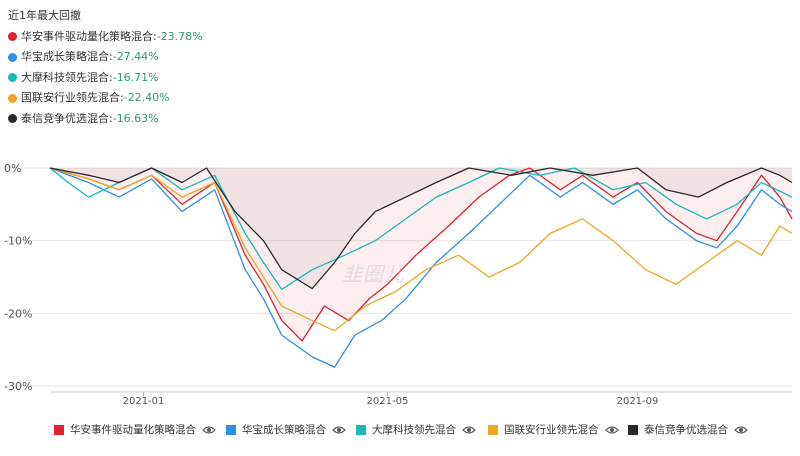 The image size is (800, 456). I want to click on summary-item-value: -23.78%, so click(179, 36).